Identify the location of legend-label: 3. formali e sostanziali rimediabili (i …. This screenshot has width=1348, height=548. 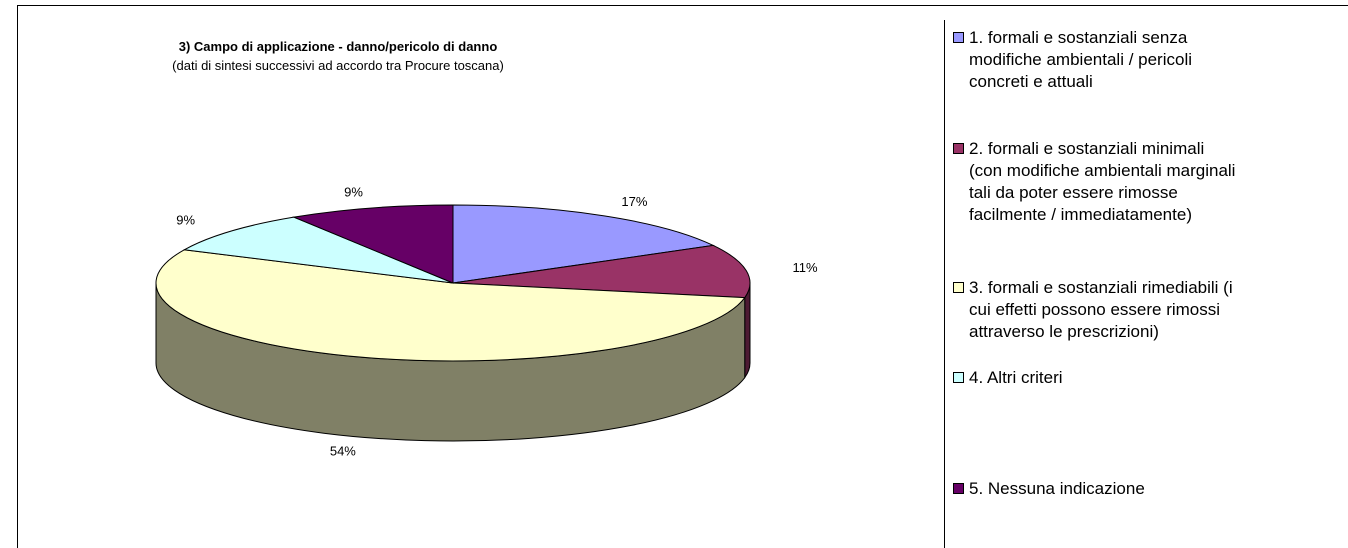
(1101, 309).